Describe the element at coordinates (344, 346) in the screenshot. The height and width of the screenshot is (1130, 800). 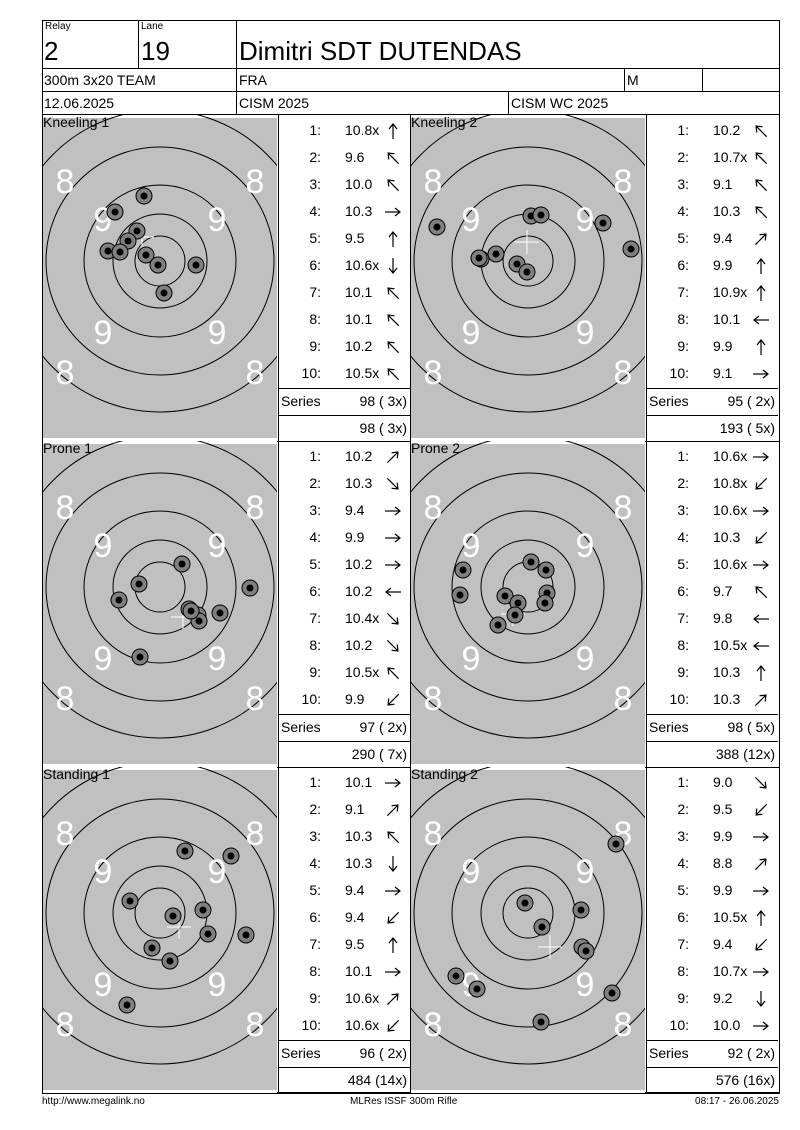
I see `shot-row: 9: 10.2` at that location.